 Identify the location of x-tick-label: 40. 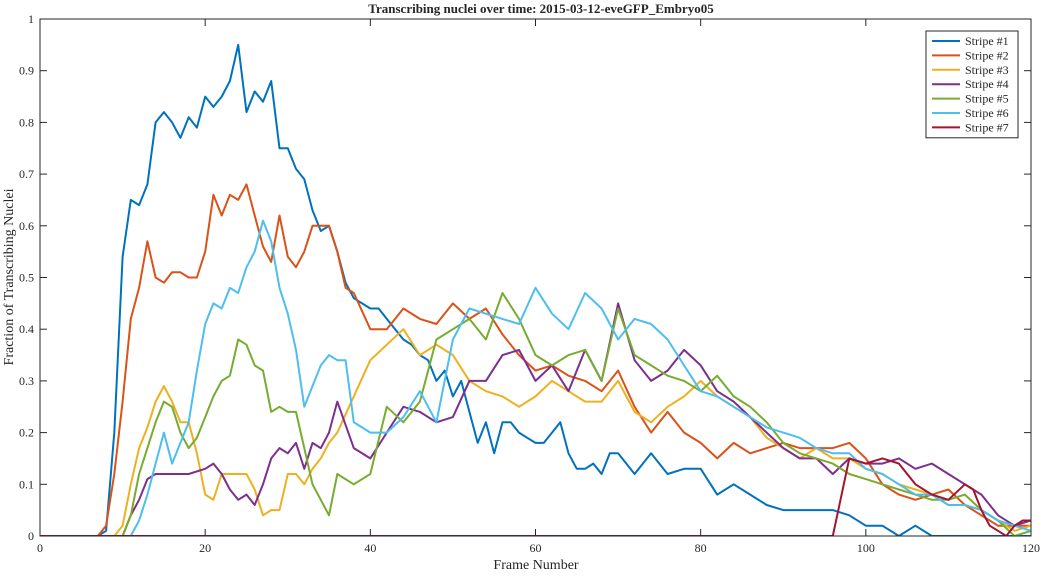
(370, 548).